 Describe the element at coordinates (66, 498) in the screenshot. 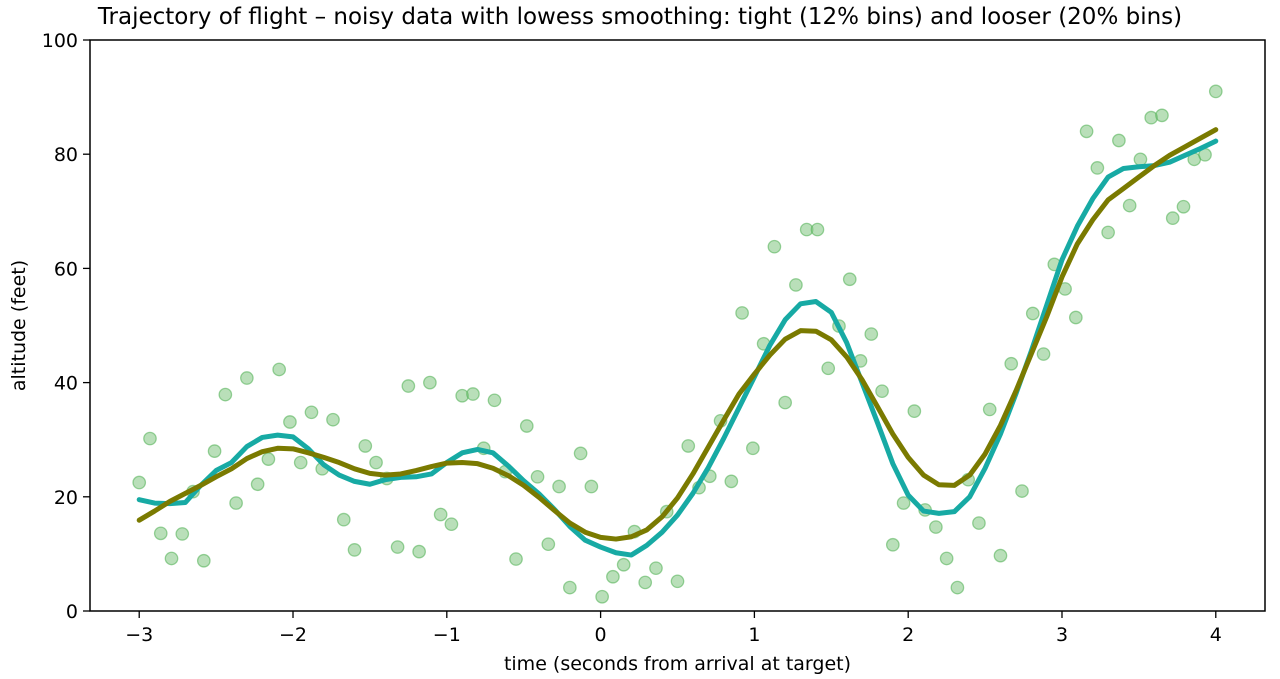

I see `y-tick-label: 20` at that location.